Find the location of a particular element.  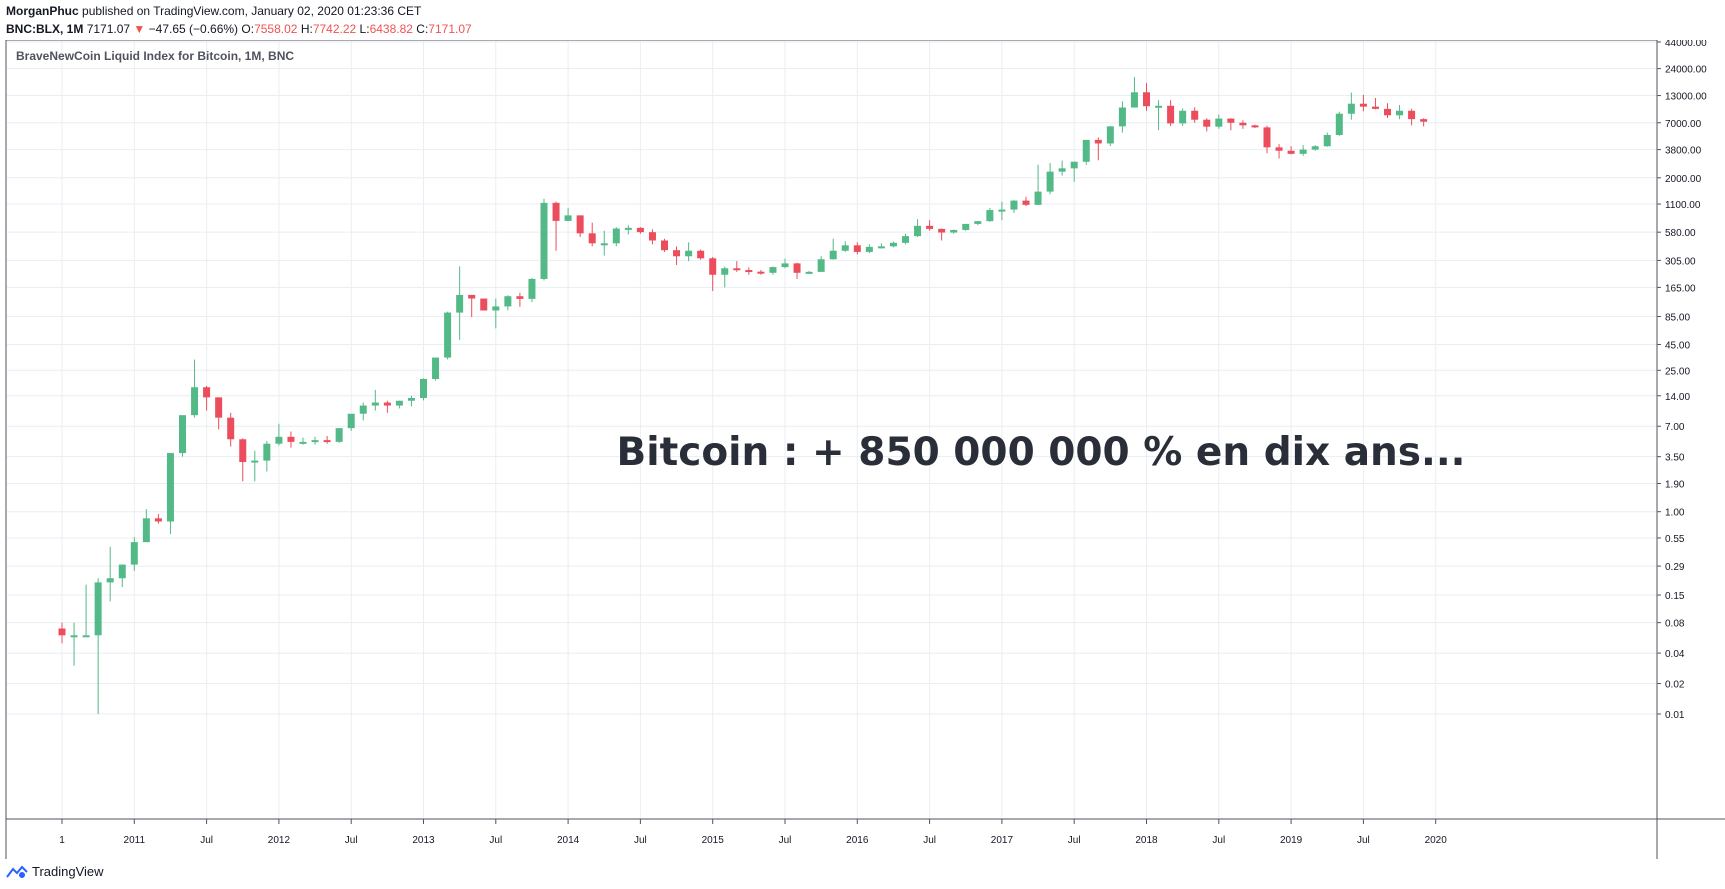

low-value: 6438.82 is located at coordinates (391, 29).